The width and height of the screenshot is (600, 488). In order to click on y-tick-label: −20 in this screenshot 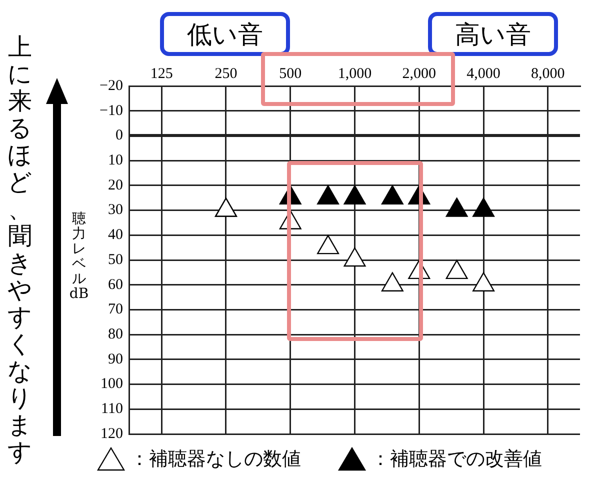, I will do `click(111, 86)`.